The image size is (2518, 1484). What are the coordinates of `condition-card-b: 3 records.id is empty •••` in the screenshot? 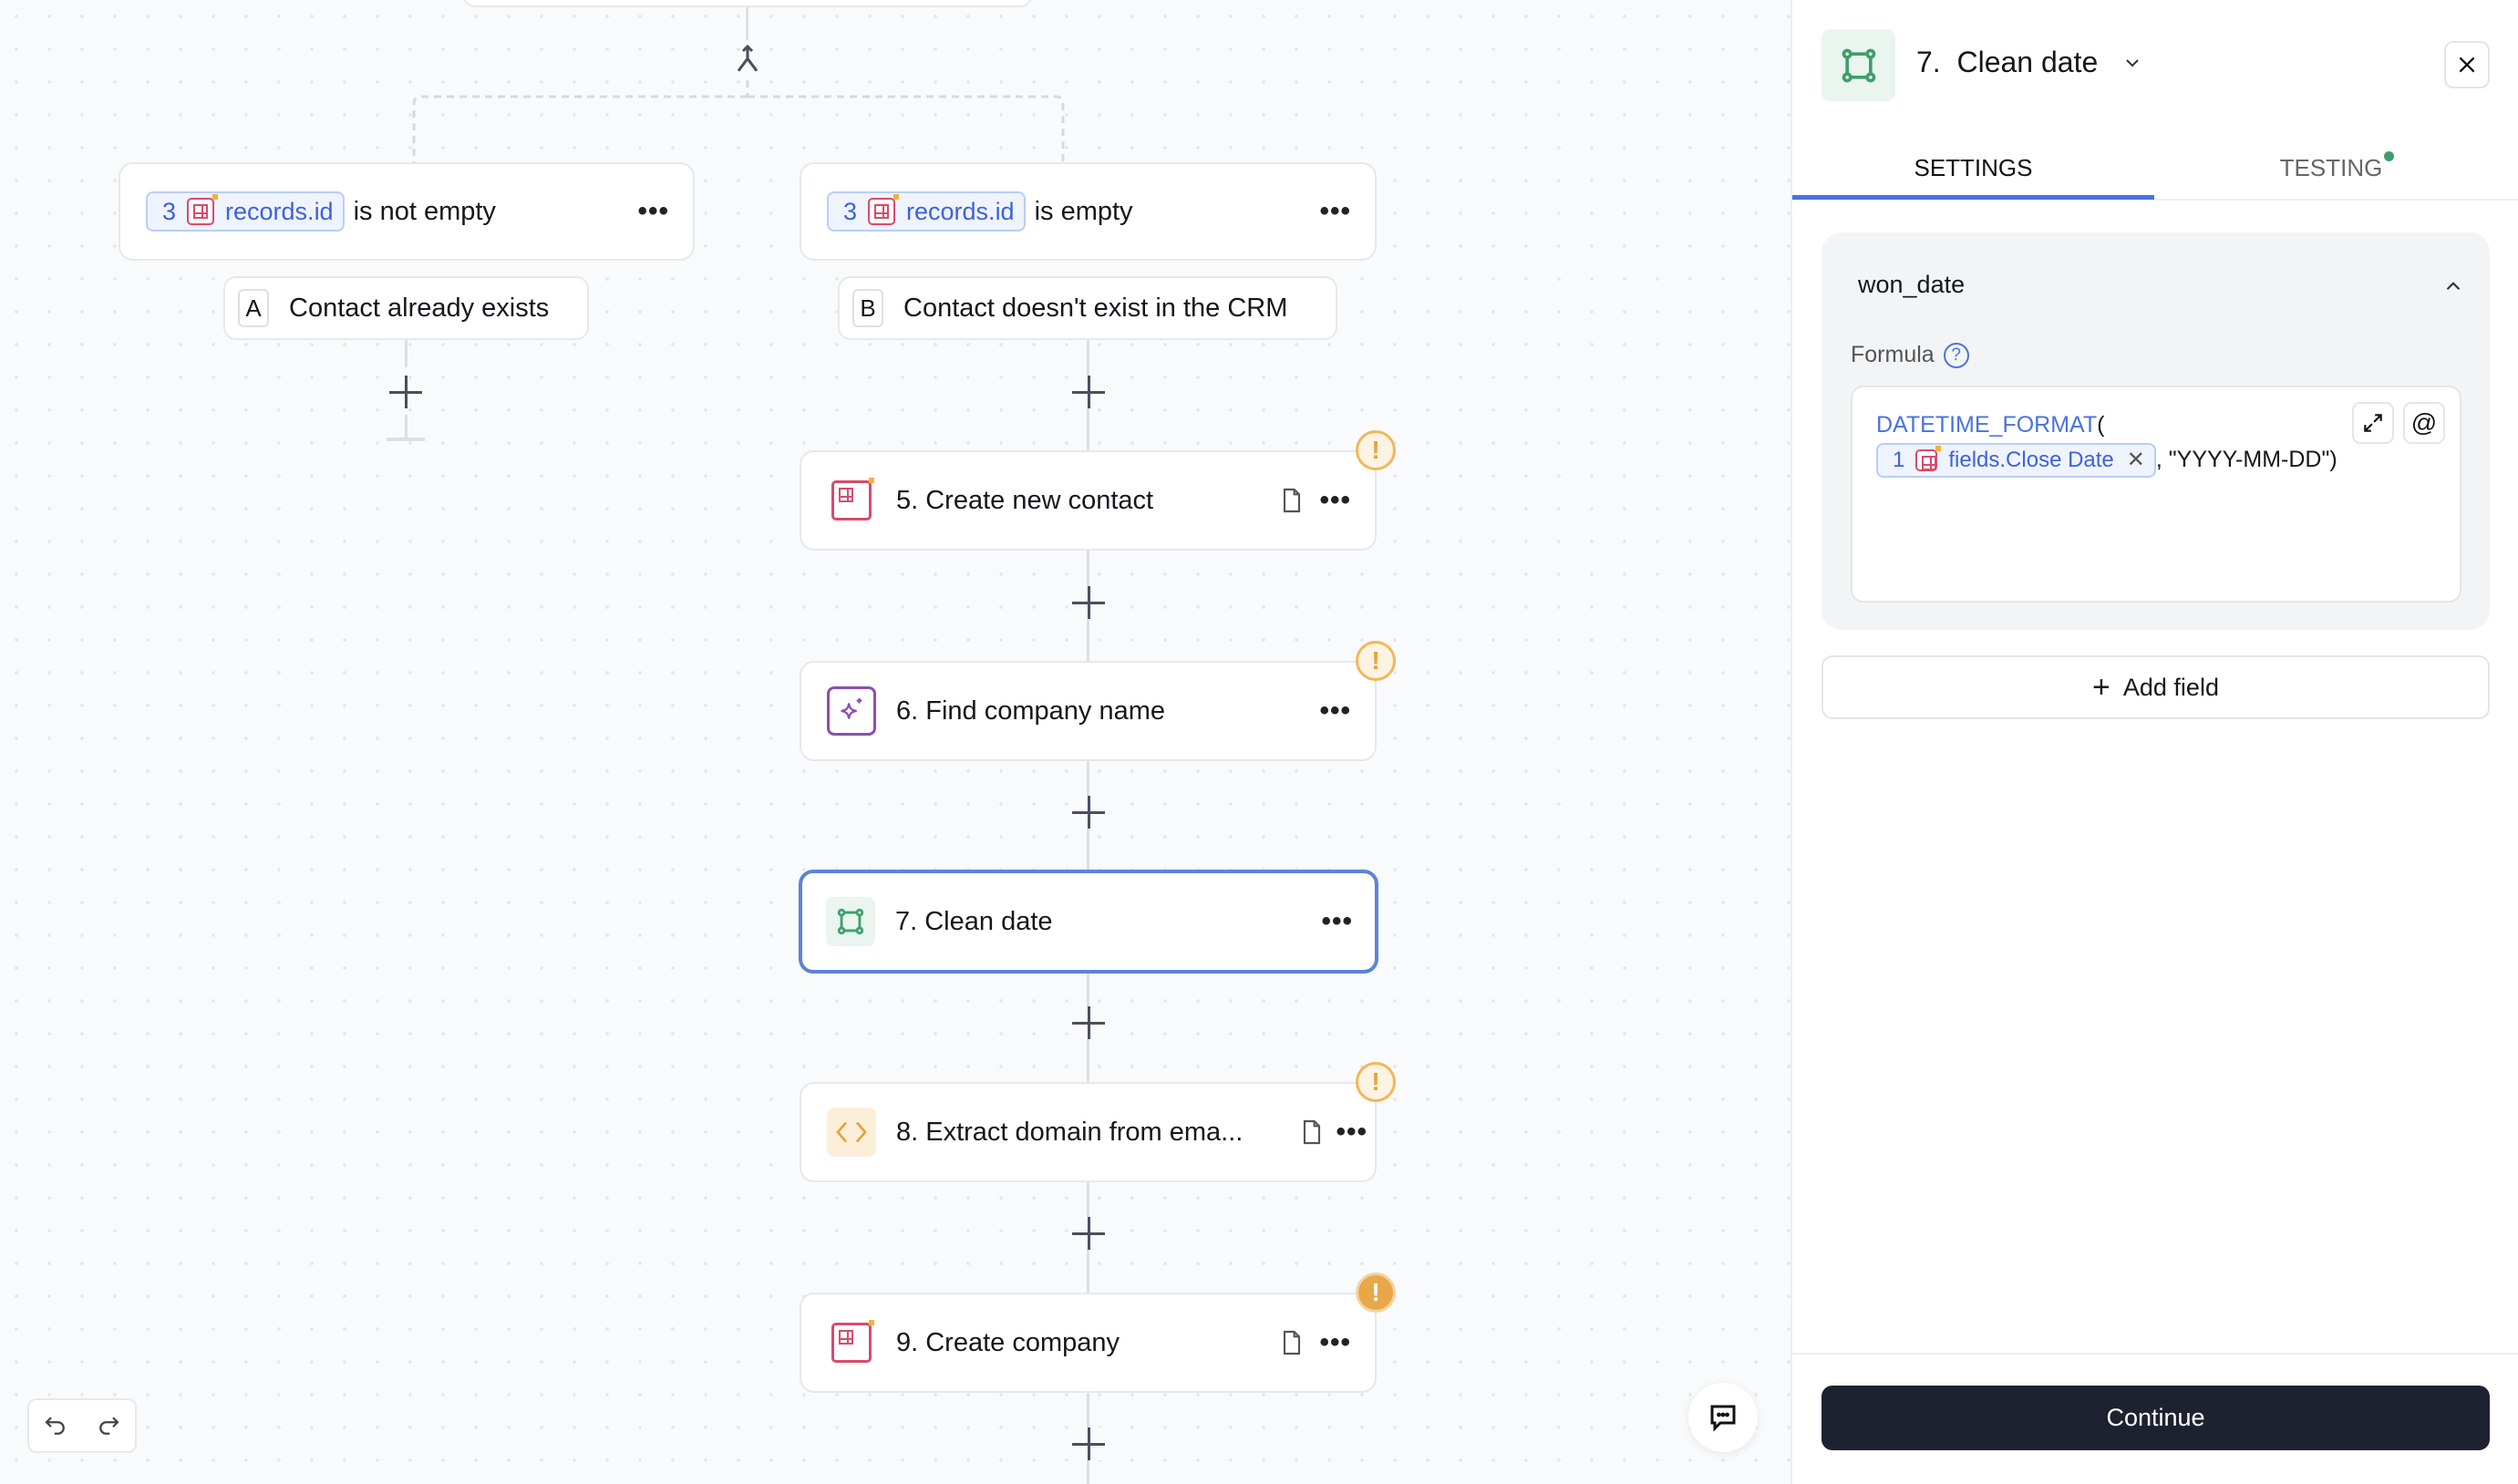 It's located at (1088, 211).